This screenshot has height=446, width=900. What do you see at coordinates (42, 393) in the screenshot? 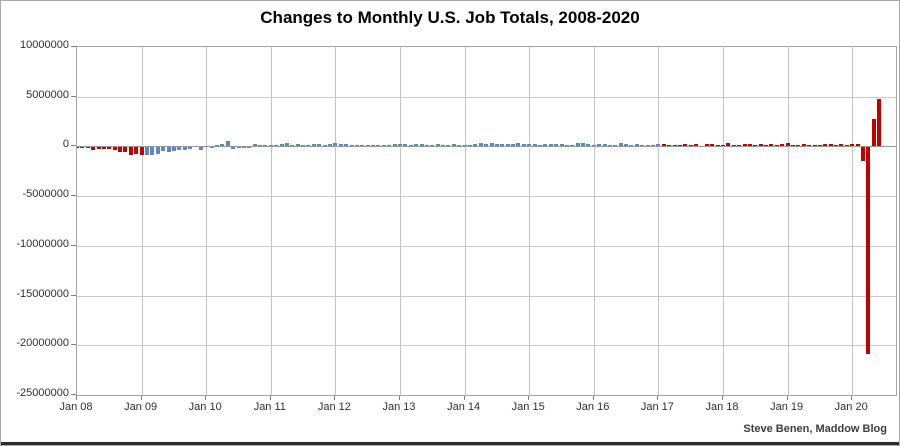
I see `y-tick-label: -25000000` at bounding box center [42, 393].